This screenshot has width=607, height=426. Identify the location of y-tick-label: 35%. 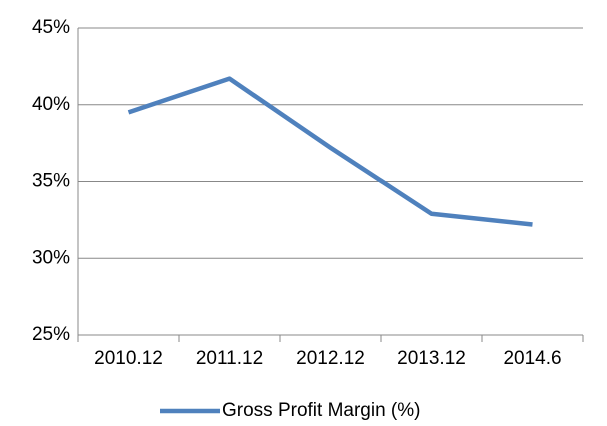
(51, 181).